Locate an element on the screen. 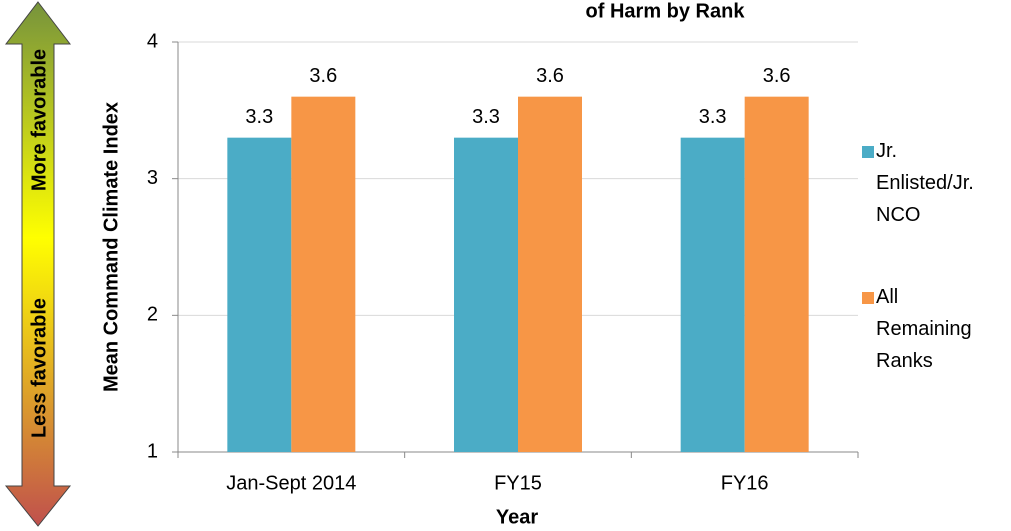 Image resolution: width=1011 pixels, height=531 pixels. favorability-arrow is located at coordinates (38, 264).